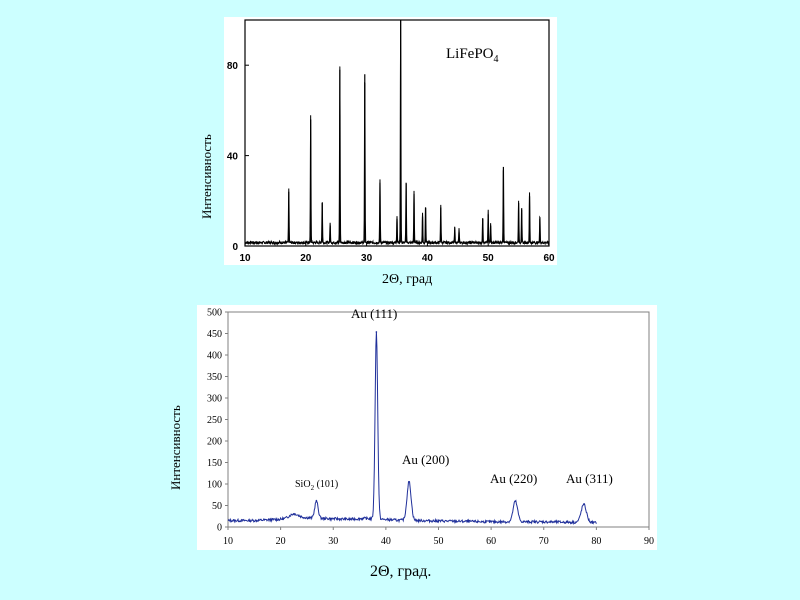 This screenshot has width=800, height=600. What do you see at coordinates (214, 442) in the screenshot?
I see `y-tick-label: 200` at bounding box center [214, 442].